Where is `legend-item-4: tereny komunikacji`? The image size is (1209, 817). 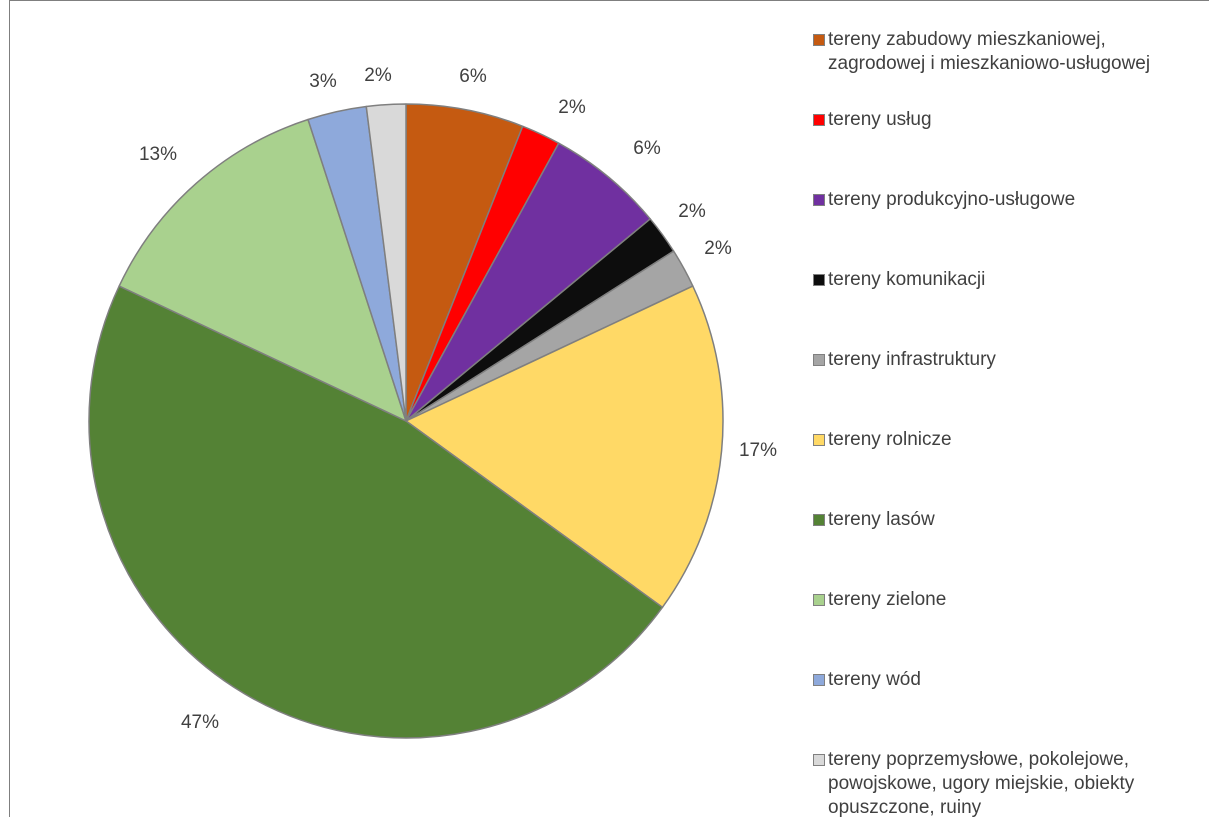
legend-item-4: tereny komunikacji is located at coordinates (899, 280).